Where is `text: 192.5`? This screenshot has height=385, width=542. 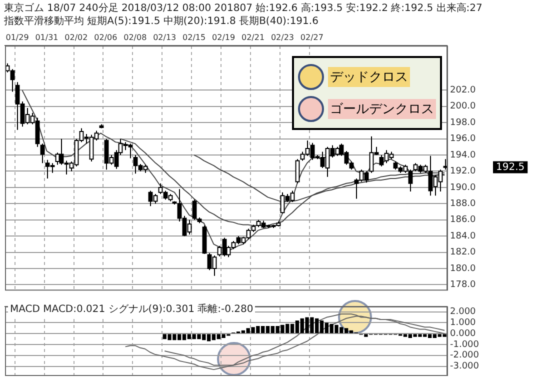
text: 192.5 is located at coordinates (510, 167).